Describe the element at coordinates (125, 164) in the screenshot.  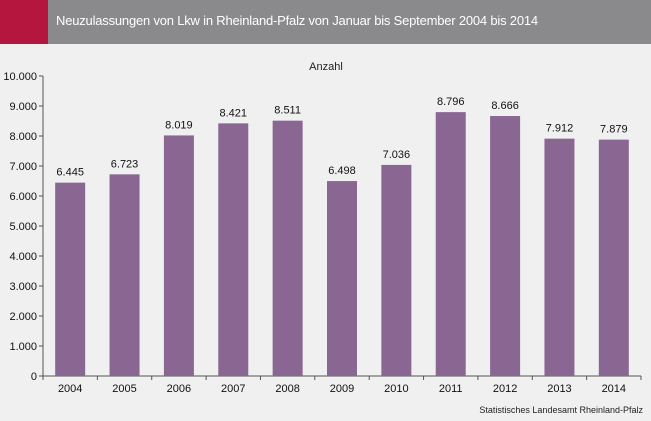
I see `data-label: 6.723` at that location.